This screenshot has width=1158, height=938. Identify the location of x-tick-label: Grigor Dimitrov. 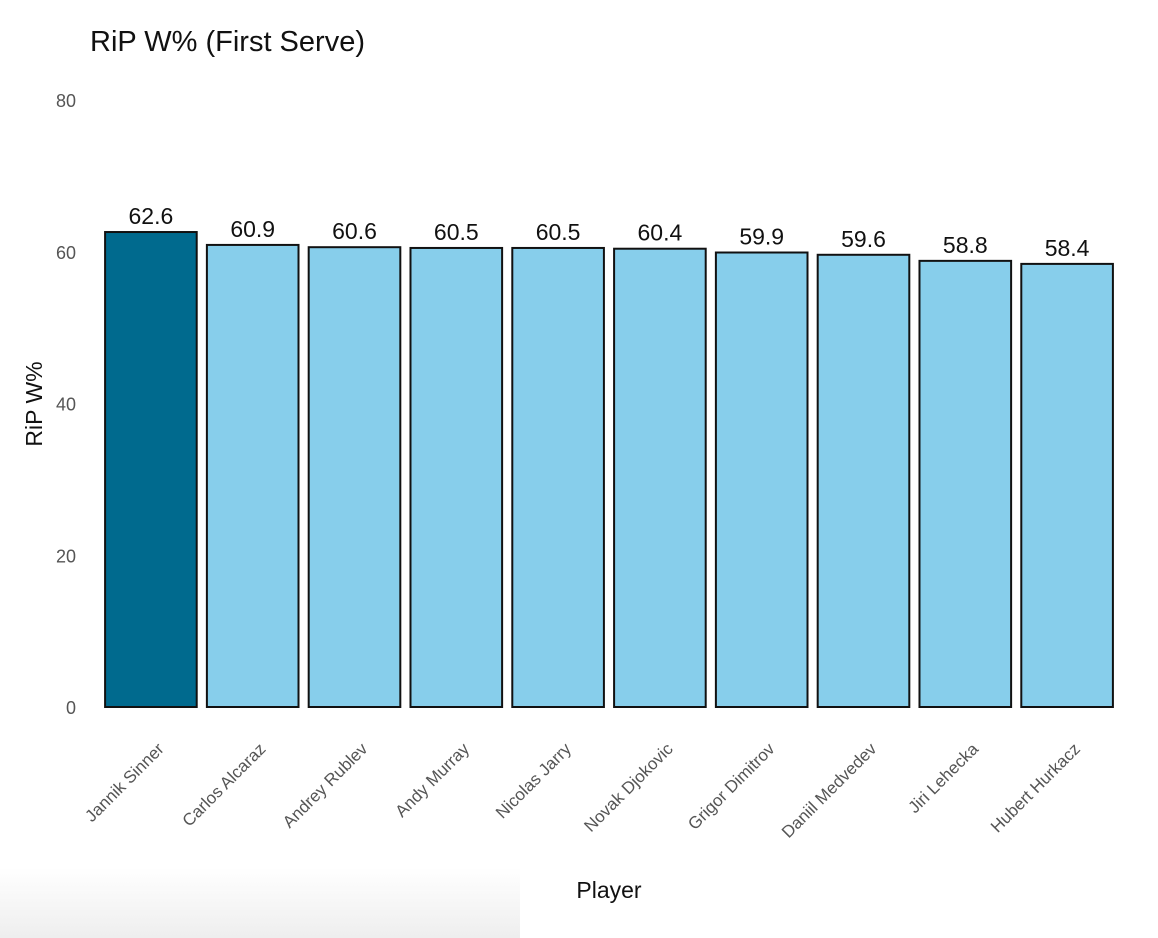
(731, 786).